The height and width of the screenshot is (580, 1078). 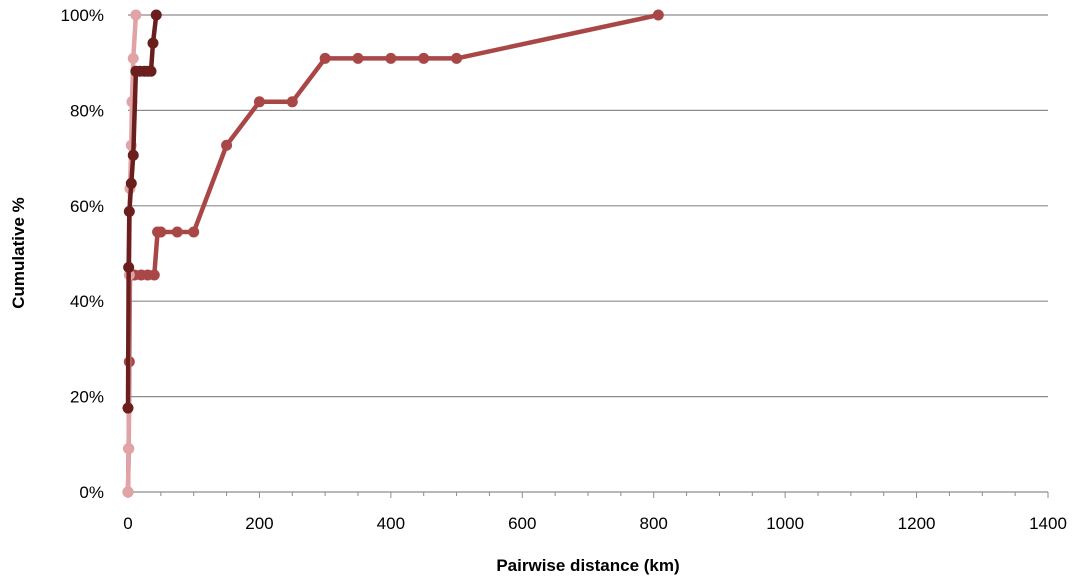 I want to click on x-tick-label: 0, so click(x=127, y=523).